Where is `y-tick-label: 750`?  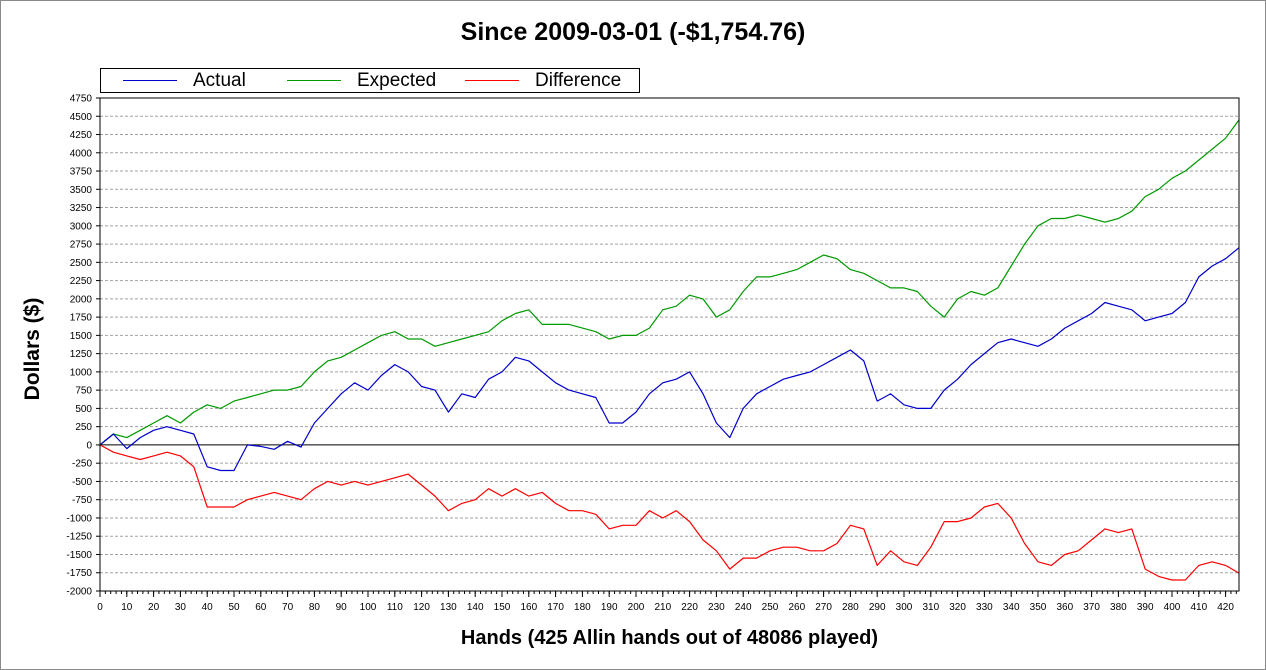
y-tick-label: 750 is located at coordinates (83, 391).